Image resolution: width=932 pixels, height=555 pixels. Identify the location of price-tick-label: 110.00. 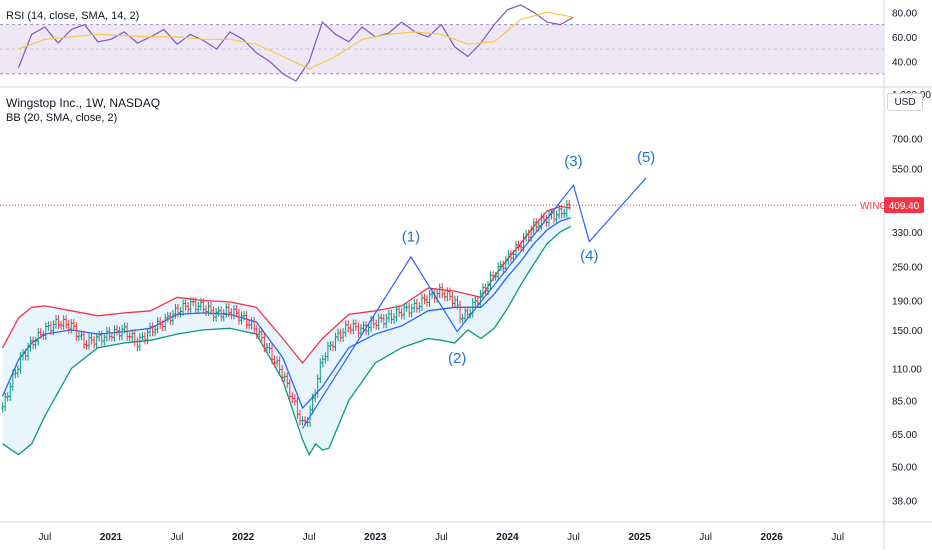
(907, 369).